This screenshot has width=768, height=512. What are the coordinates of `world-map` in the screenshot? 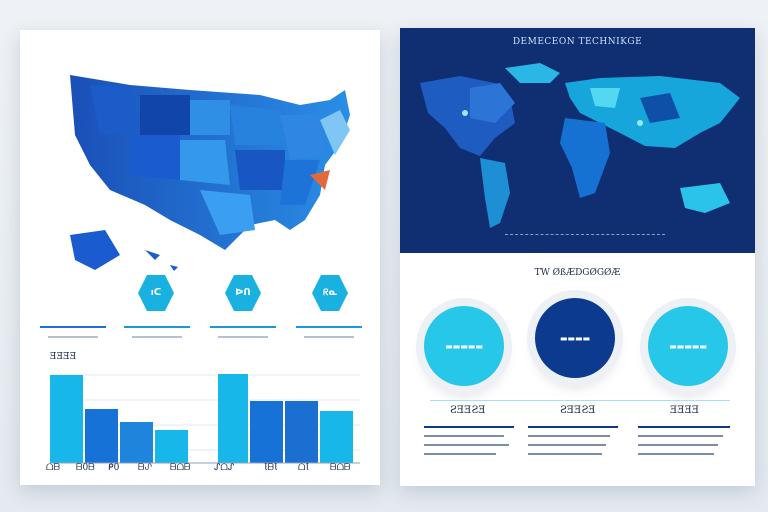 It's located at (580, 145).